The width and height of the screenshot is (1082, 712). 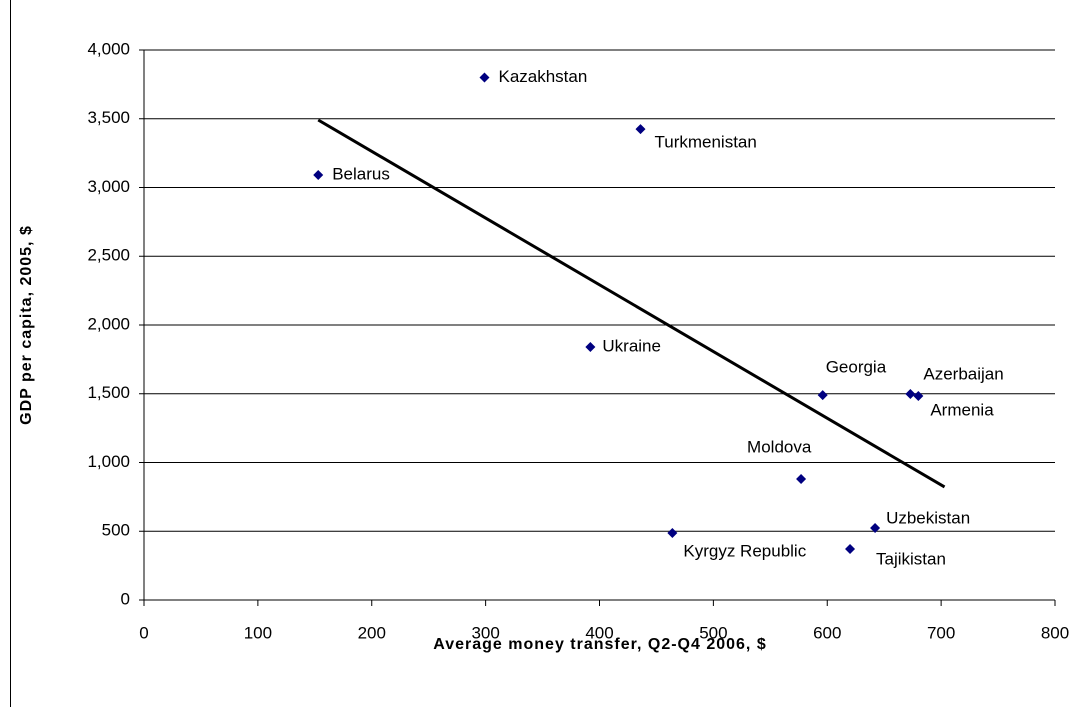 I want to click on y-tick-label: 2,500, so click(x=108, y=255).